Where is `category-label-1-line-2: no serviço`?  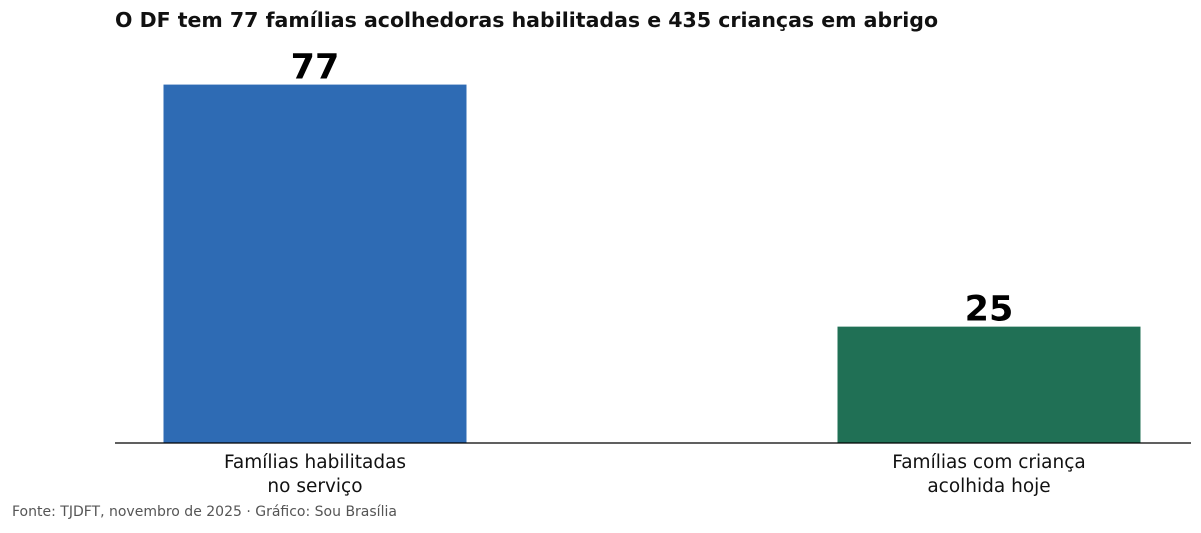
category-label-1-line-2: no serviço is located at coordinates (314, 486).